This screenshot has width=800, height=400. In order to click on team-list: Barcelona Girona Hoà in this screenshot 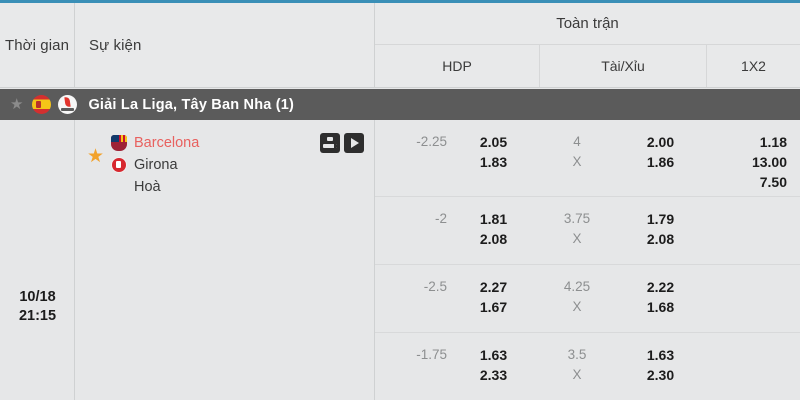, I will do `click(155, 165)`.